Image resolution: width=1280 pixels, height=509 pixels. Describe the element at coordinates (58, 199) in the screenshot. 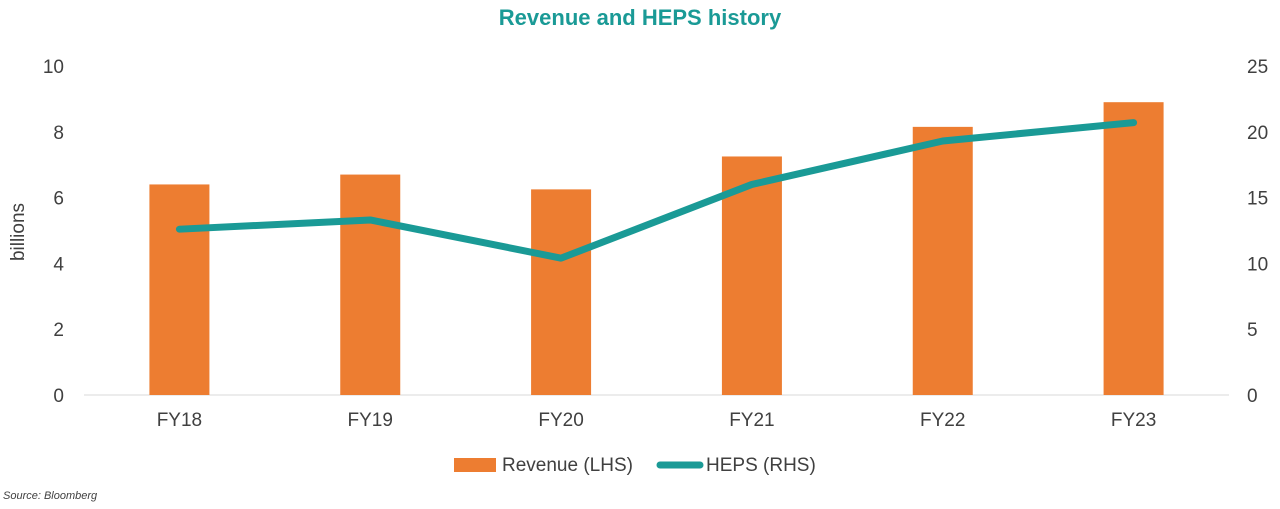

I see `y-left-tick: 6` at that location.